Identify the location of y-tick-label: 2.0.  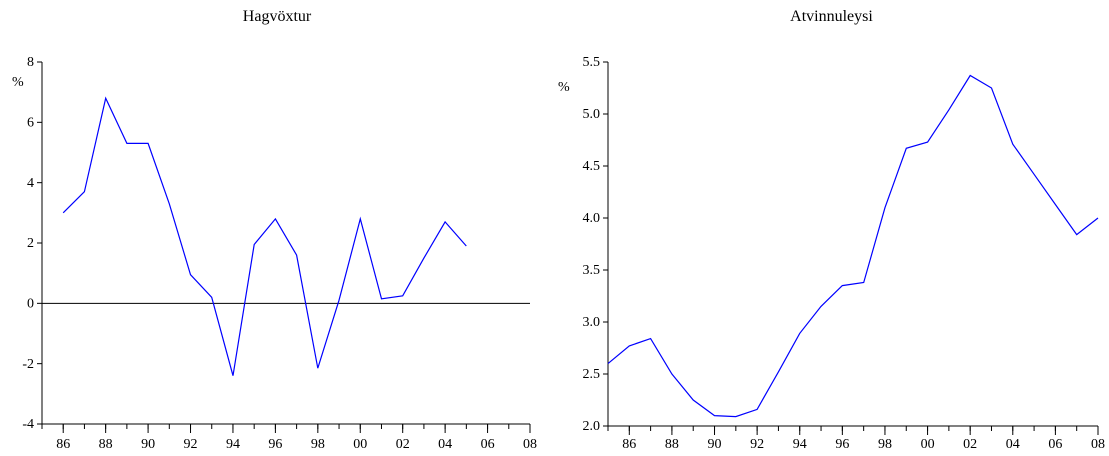
(592, 426).